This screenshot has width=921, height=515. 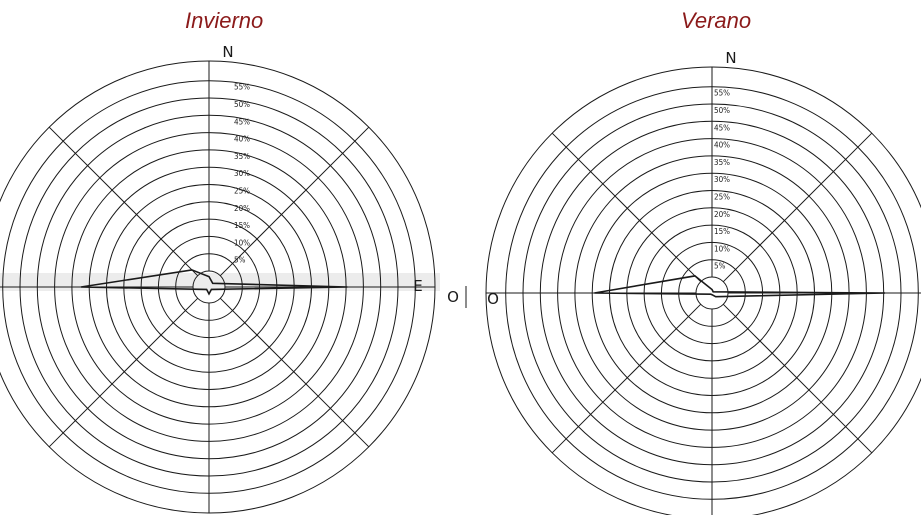 I want to click on chart-title-verano: Verano, so click(x=716, y=20).